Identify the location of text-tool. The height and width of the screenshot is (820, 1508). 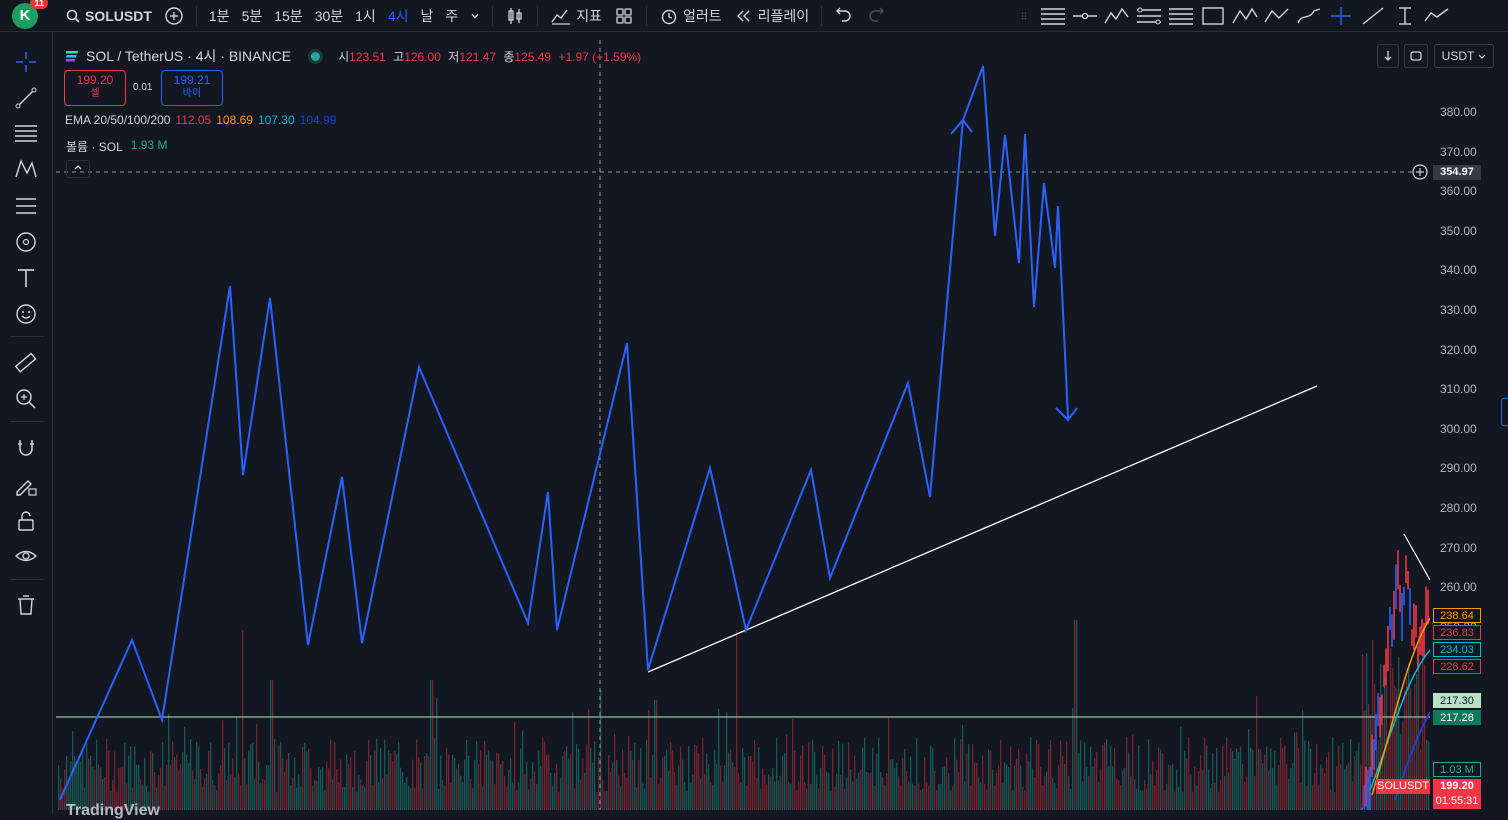
(26, 278).